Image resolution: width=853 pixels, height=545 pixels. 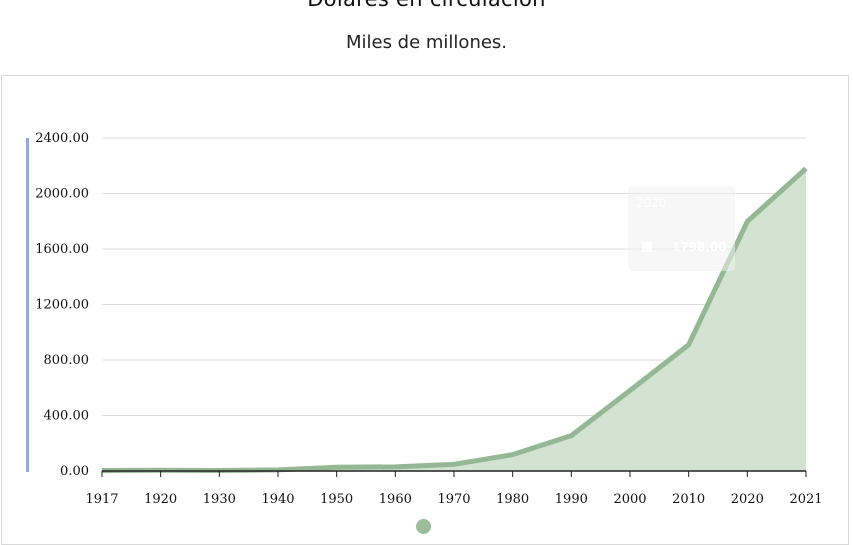 What do you see at coordinates (219, 499) in the screenshot?
I see `x-tick-label: 1930` at bounding box center [219, 499].